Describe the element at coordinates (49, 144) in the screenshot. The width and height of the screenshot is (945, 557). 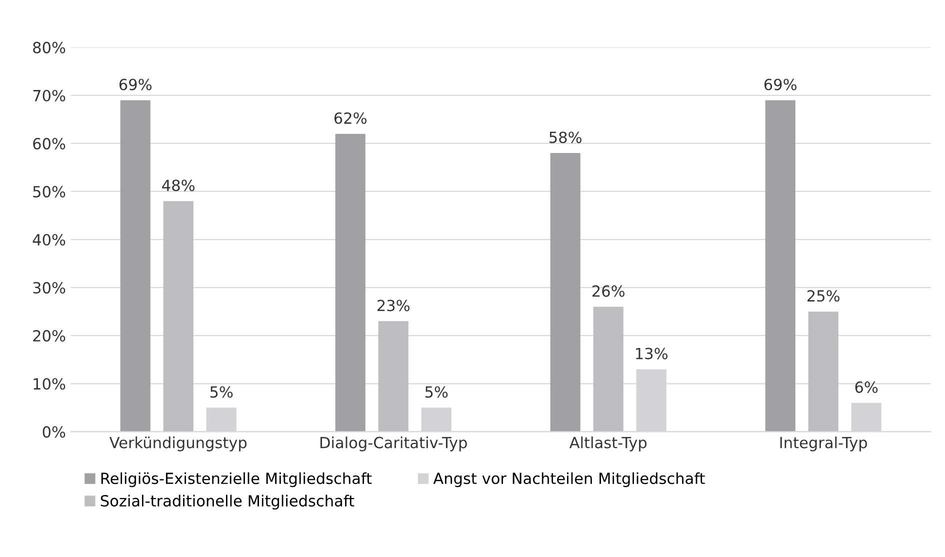
I see `y-tick-label: 60%` at that location.